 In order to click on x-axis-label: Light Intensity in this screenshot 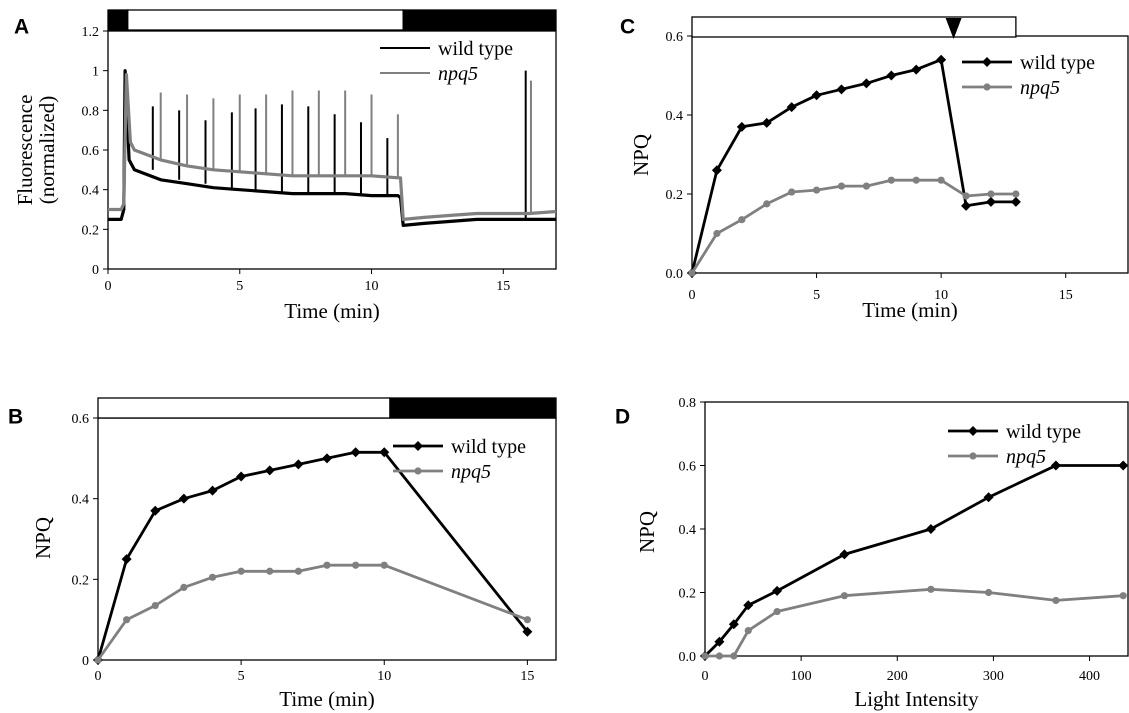, I will do `click(916, 699)`.